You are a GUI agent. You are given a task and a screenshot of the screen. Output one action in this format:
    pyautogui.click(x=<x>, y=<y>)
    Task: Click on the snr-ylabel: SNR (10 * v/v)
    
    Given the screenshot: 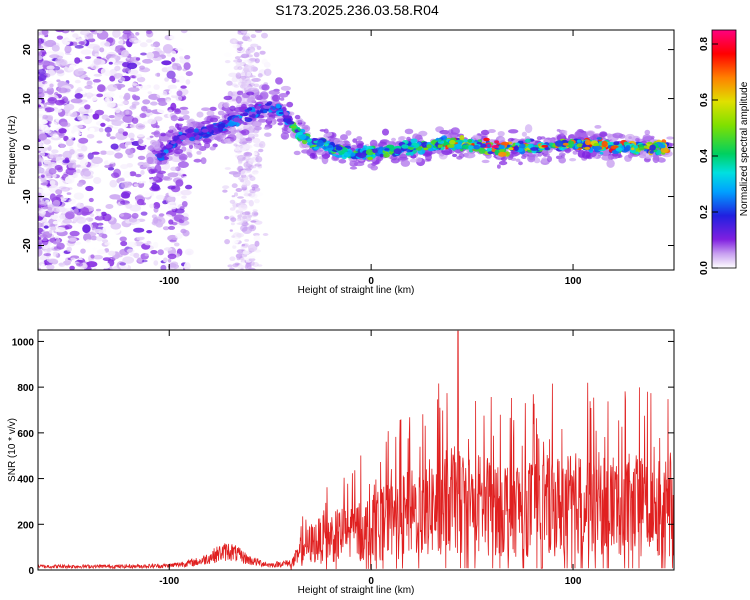 What is the action you would take?
    pyautogui.click(x=12, y=450)
    